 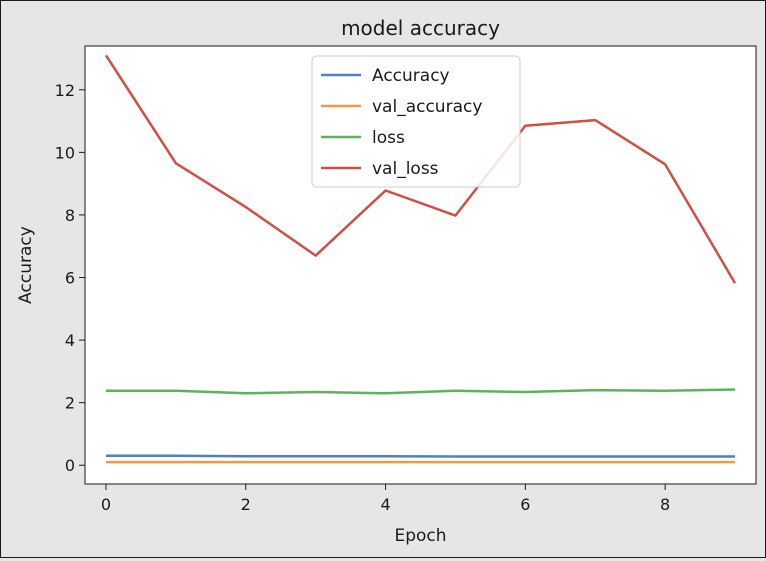 I want to click on legend-box, so click(x=416, y=121).